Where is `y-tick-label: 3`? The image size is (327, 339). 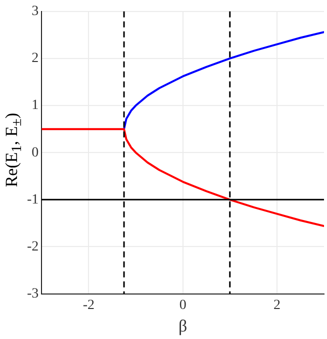
y-tick-label: 3 is located at coordinates (35, 12).